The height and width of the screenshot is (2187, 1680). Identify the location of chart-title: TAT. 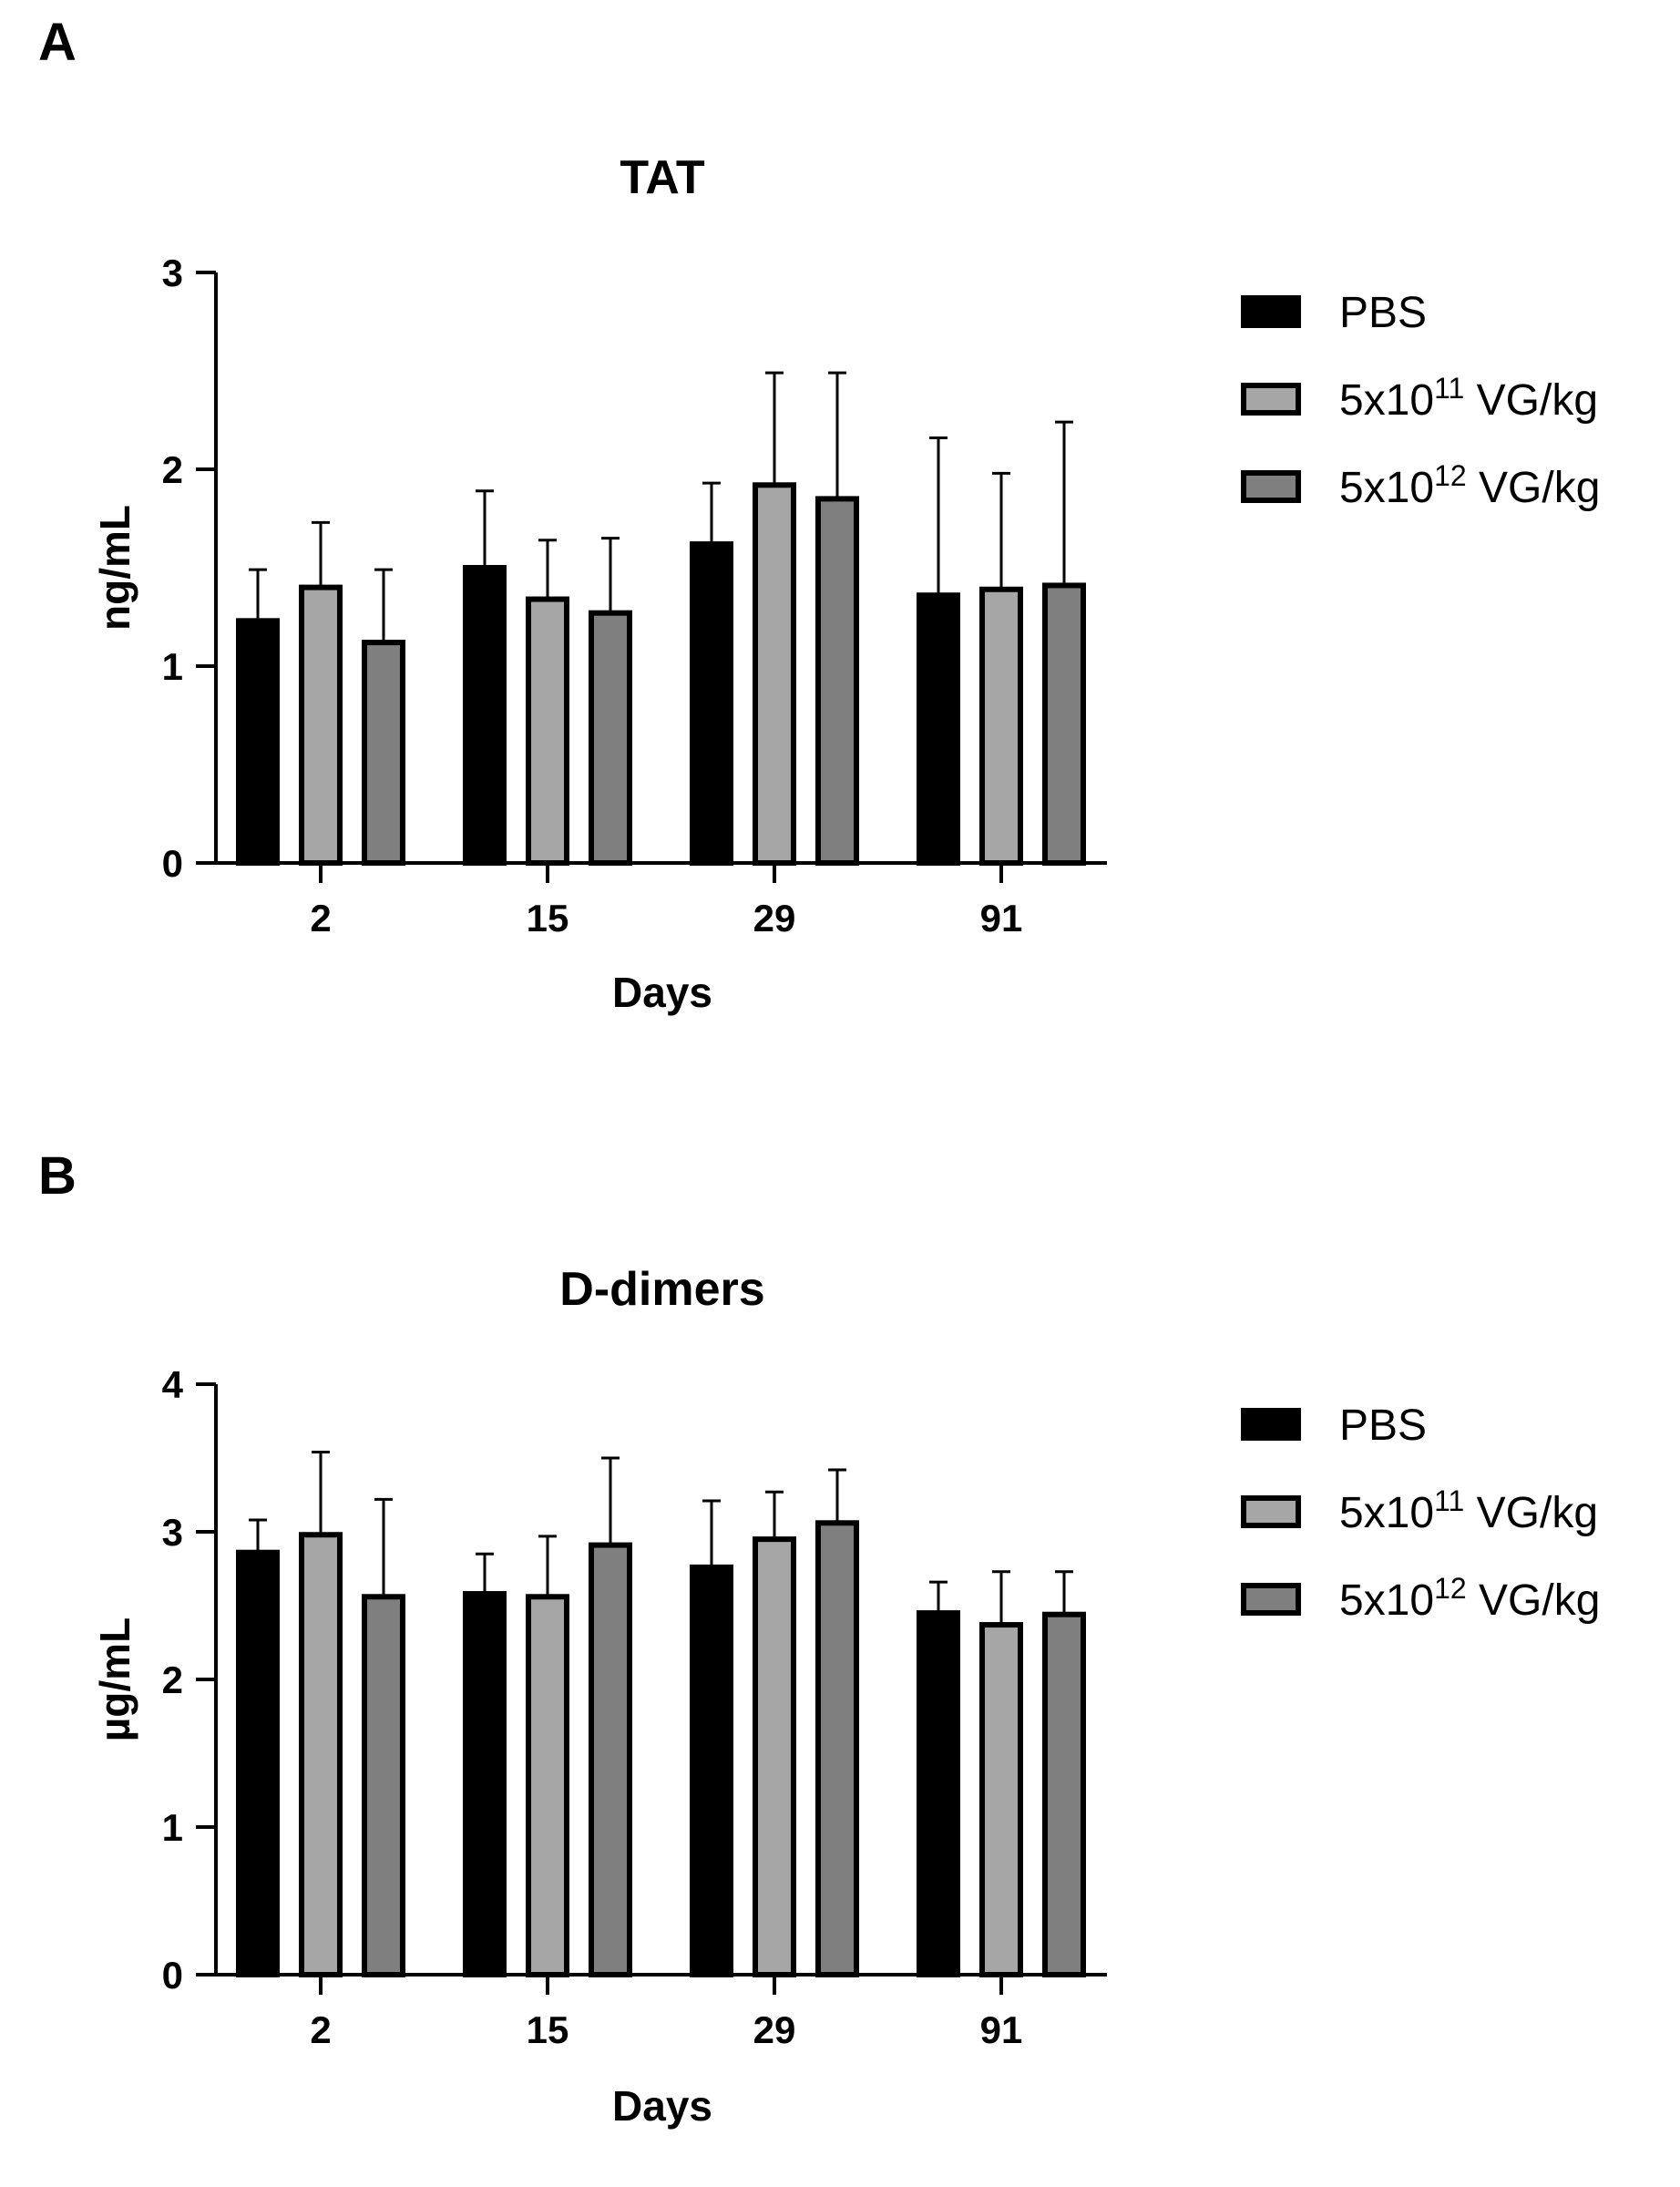
(663, 177).